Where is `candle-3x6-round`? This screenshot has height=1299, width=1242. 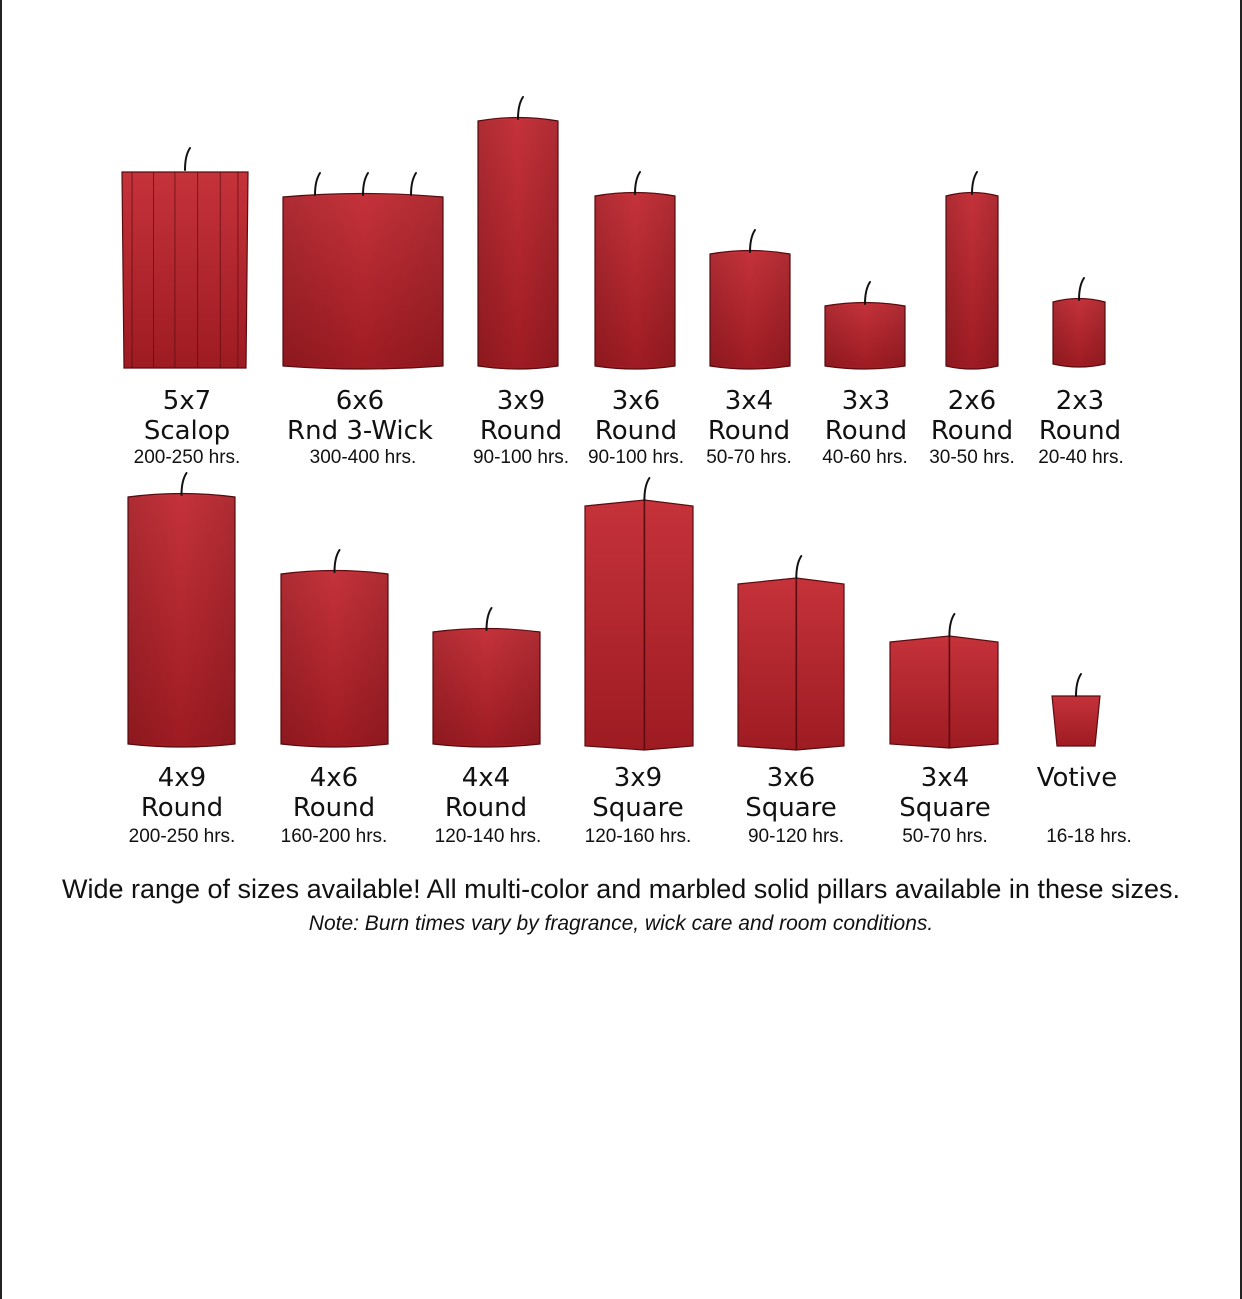 candle-3x6-round is located at coordinates (635, 270).